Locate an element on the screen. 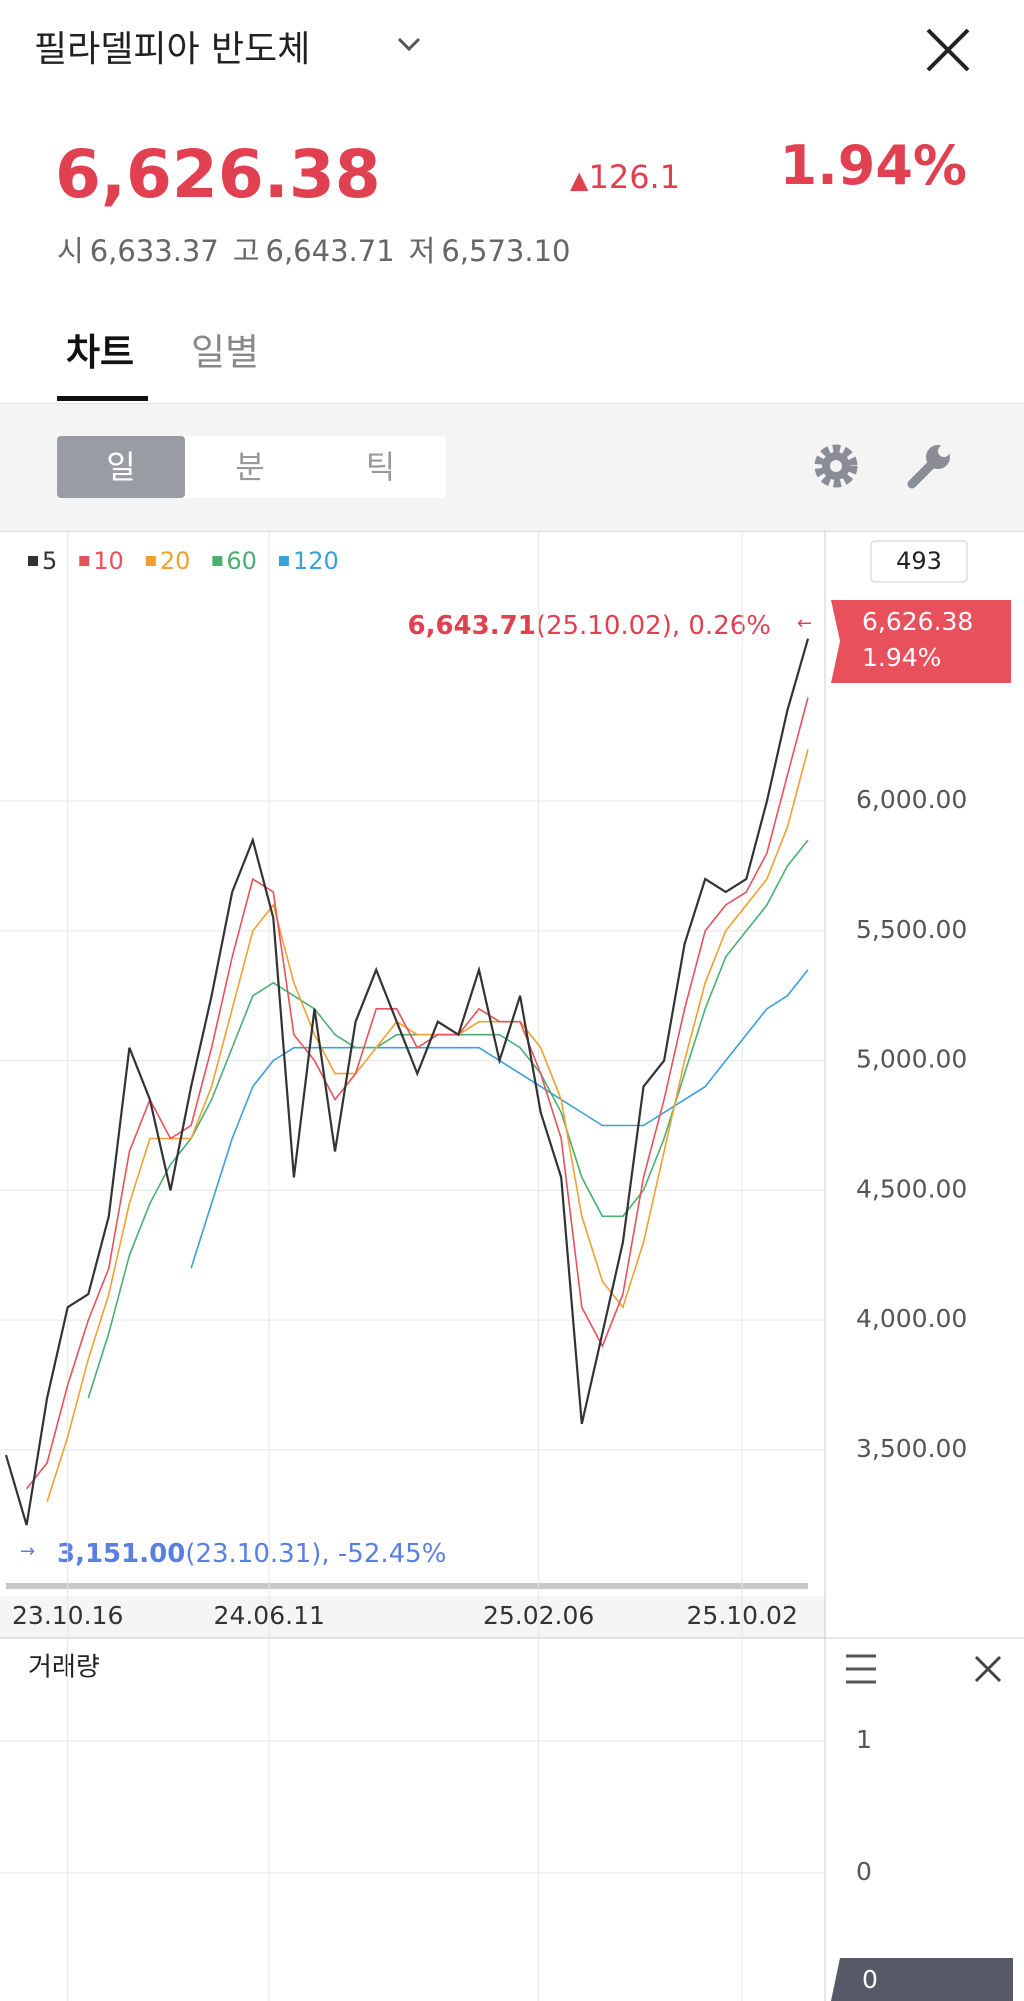  legend-label: 10 is located at coordinates (108, 561).